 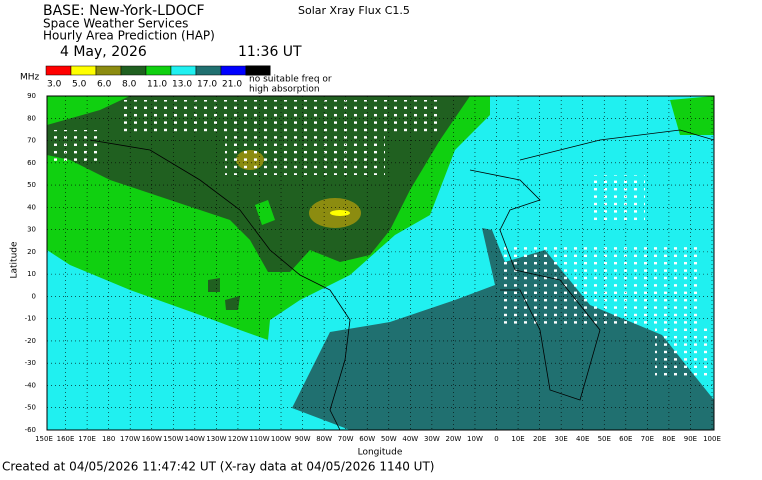 What do you see at coordinates (346, 439) in the screenshot?
I see `lon-tick: 70W` at bounding box center [346, 439].